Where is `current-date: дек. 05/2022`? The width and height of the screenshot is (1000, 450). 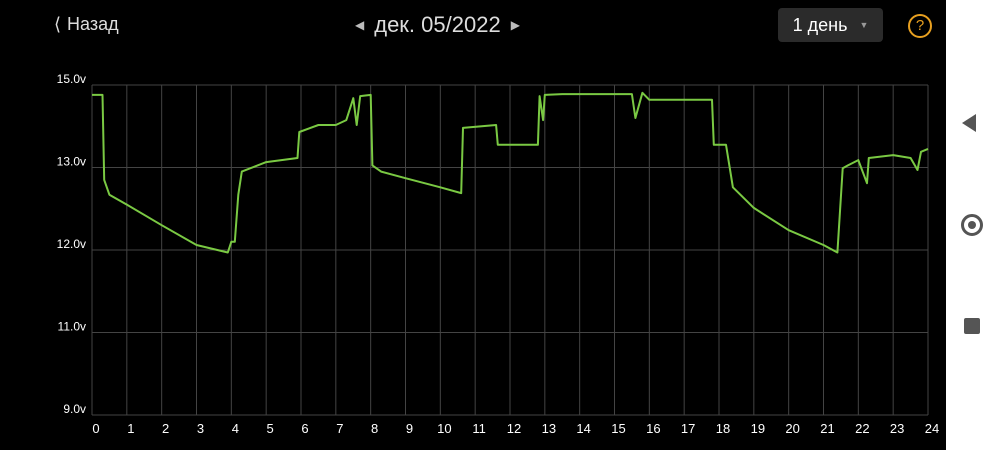 current-date: дек. 05/2022 is located at coordinates (437, 24).